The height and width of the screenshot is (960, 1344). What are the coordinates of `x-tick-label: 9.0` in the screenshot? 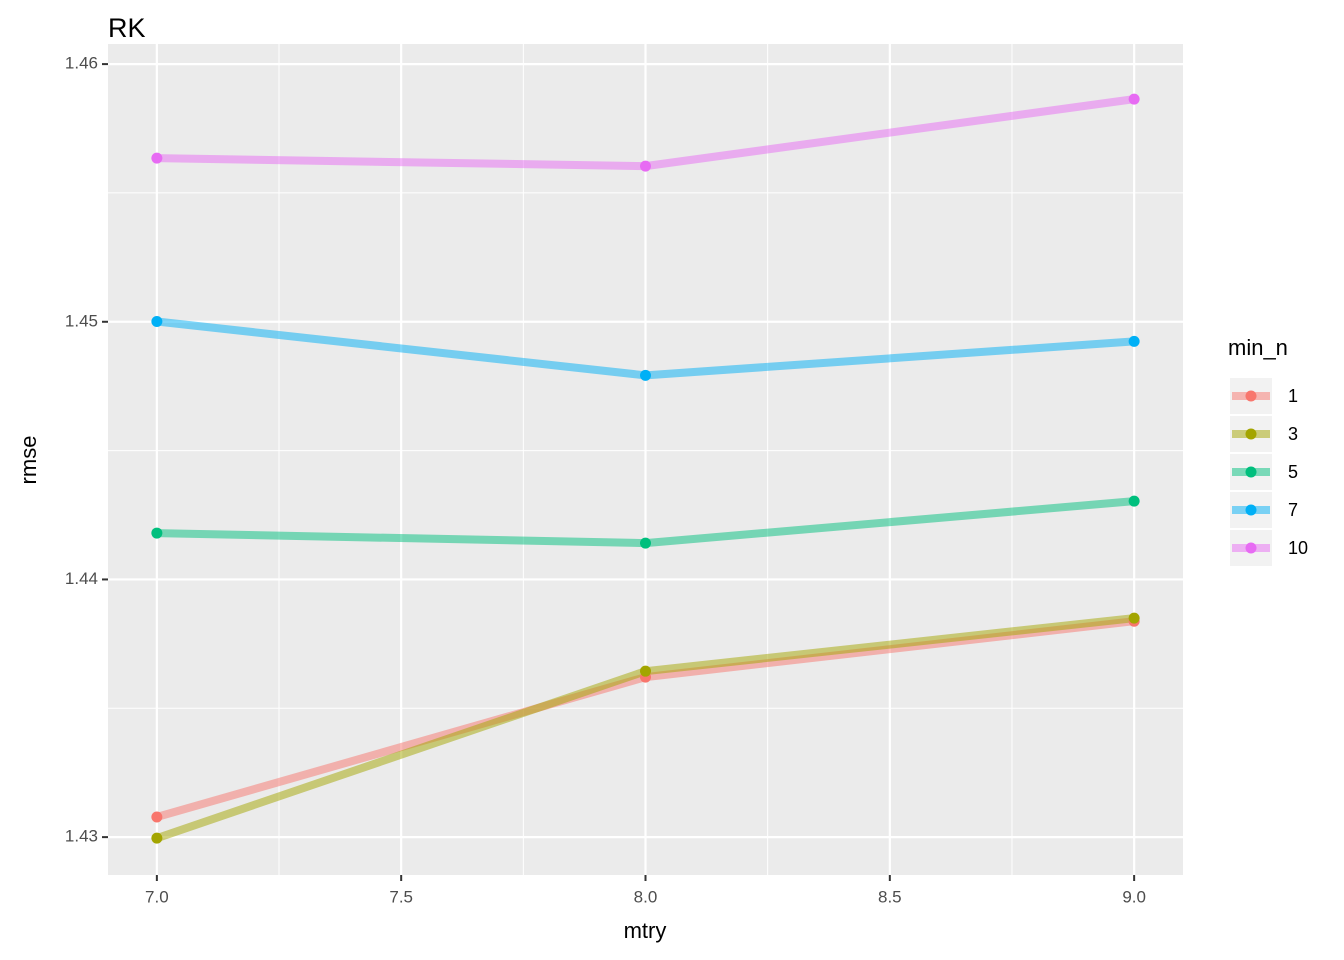 It's located at (1134, 896).